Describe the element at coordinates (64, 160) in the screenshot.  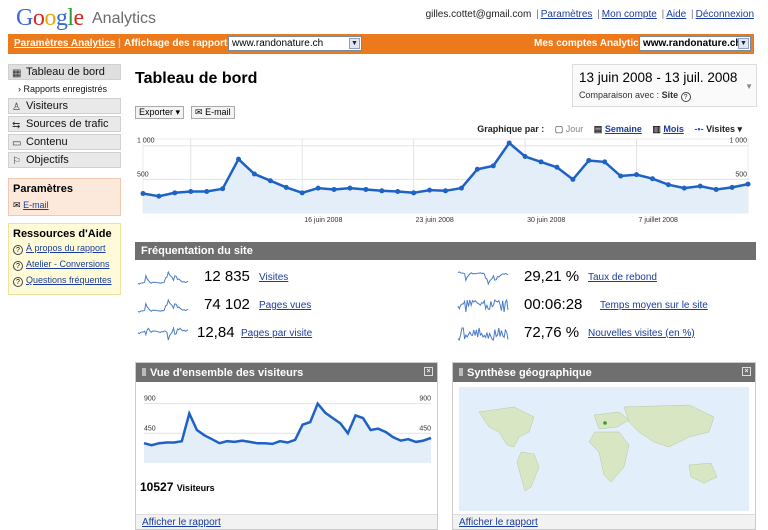
I see `sidebar-item-goals: ⚐ Objectifs` at that location.